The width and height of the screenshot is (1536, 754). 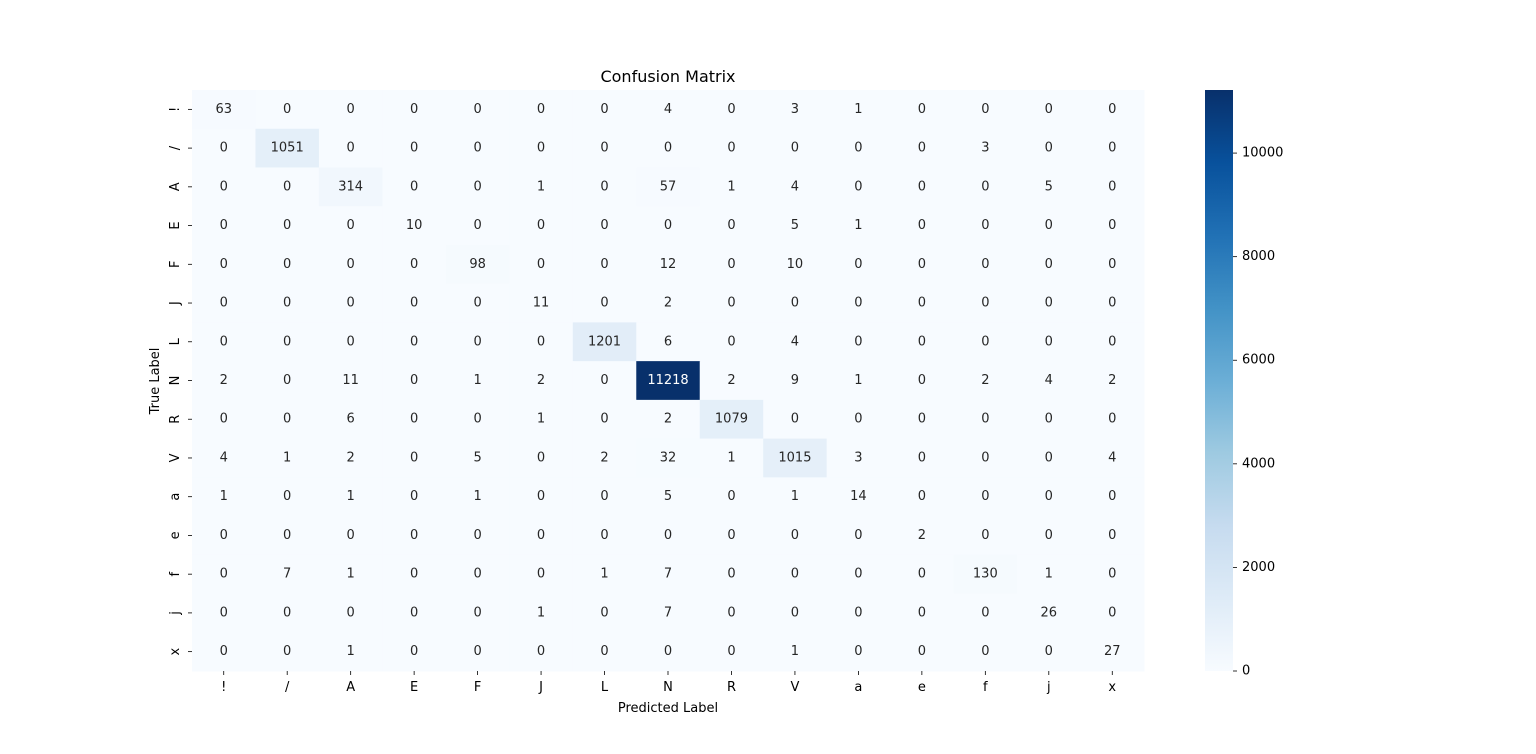 I want to click on cell-value: 98, so click(x=477, y=264).